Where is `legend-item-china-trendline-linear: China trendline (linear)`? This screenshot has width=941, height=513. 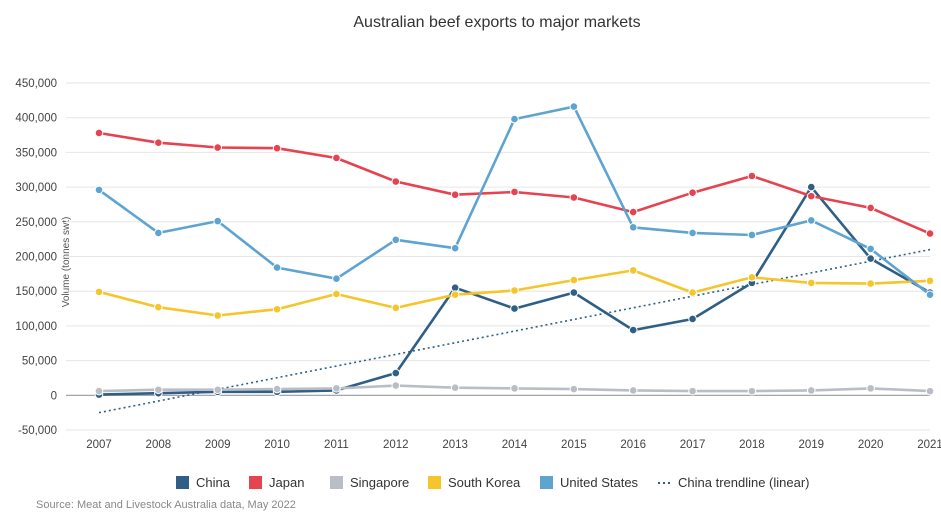 legend-item-china-trendline-linear: China trendline (linear) is located at coordinates (734, 482).